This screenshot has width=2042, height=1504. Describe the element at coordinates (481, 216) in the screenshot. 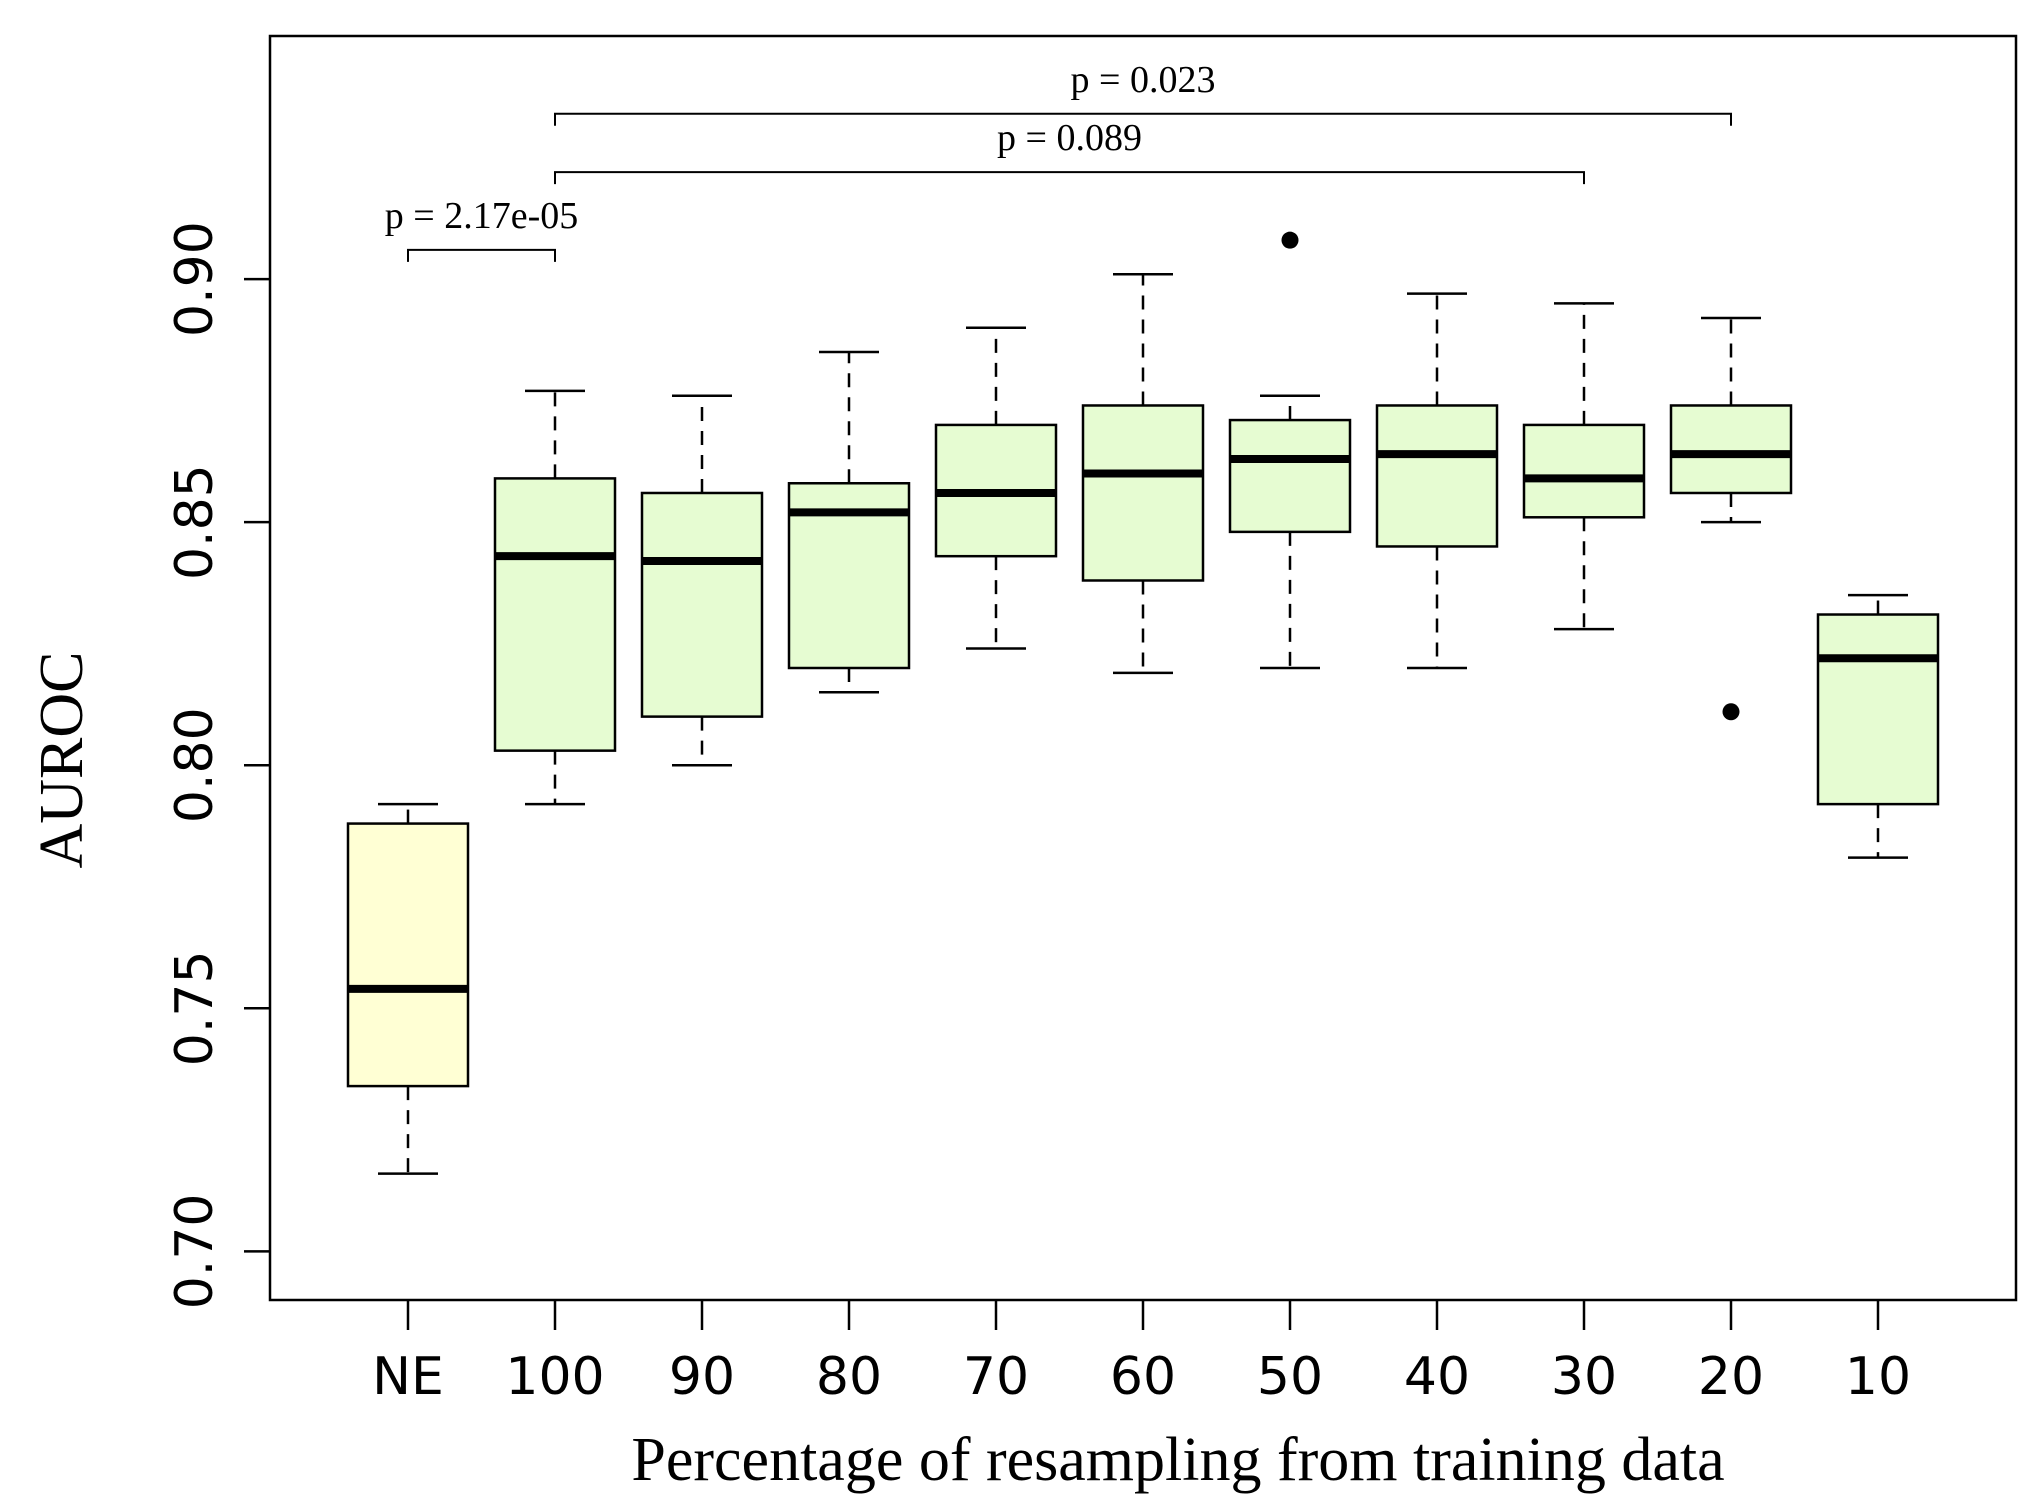

I see `bracket-label-0: p = 2.17e-05` at that location.